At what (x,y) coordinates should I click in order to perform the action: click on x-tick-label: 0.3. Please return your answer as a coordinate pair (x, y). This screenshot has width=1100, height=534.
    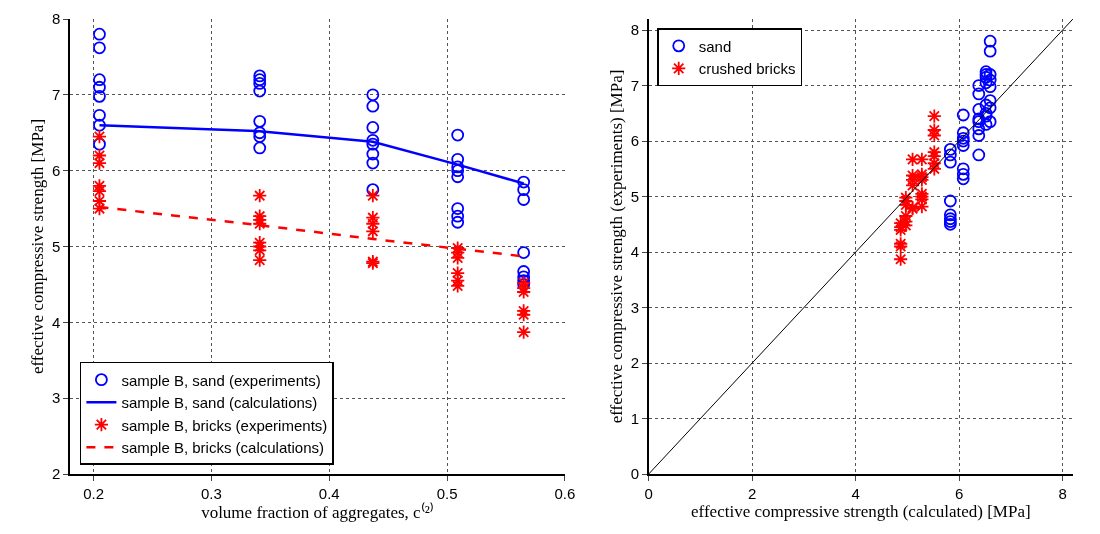
    Looking at the image, I should click on (211, 493).